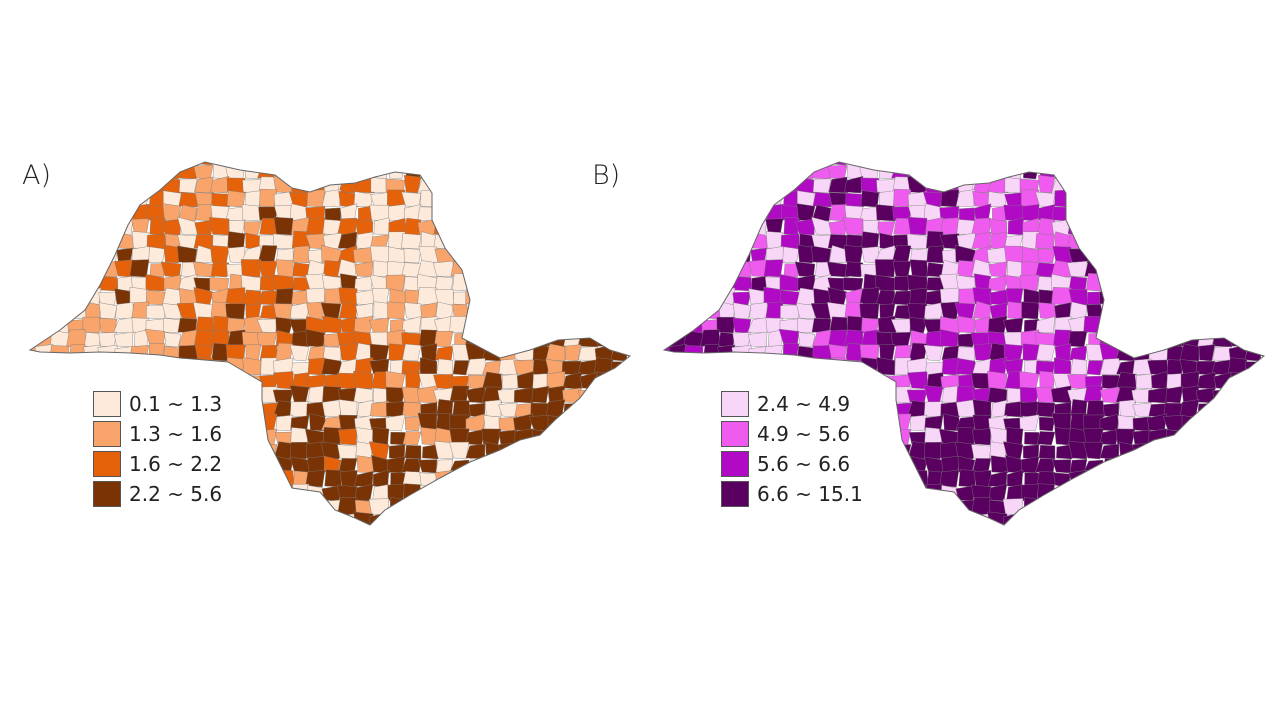 The image size is (1280, 720). Describe the element at coordinates (157, 434) in the screenshot. I see `legend-item: 1.3 ~ 1.6` at that location.